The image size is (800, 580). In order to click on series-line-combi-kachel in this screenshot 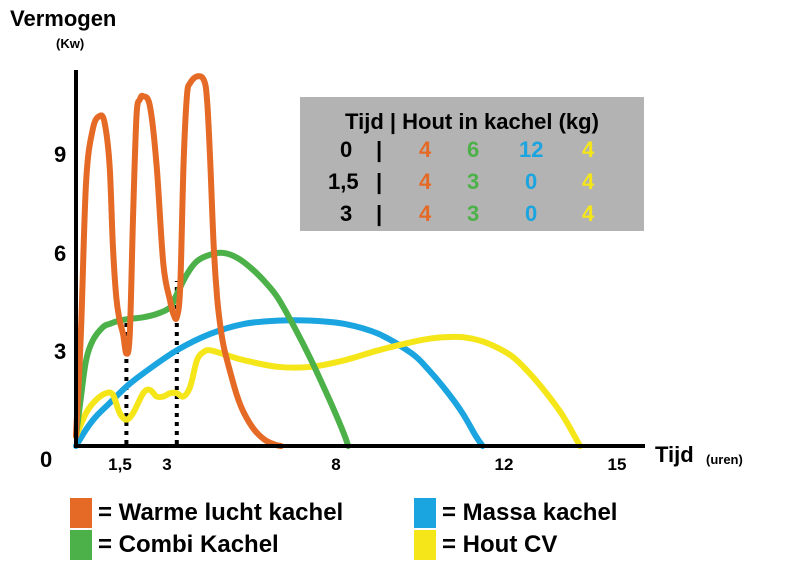, I will do `click(212, 349)`.